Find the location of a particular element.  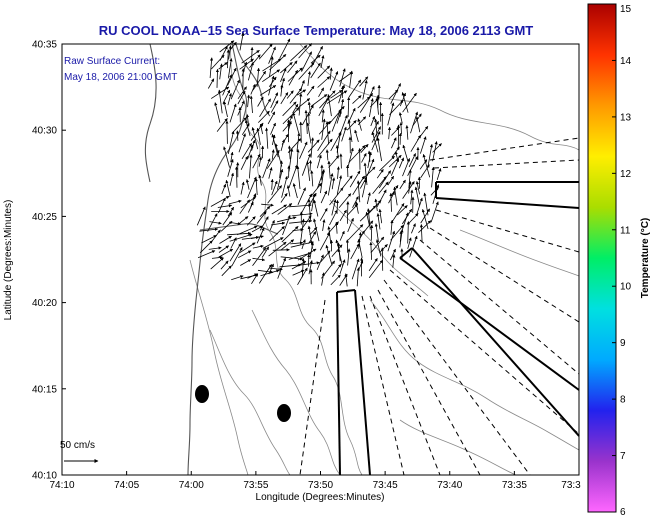

colorbar-tick-label: 7 is located at coordinates (623, 456).